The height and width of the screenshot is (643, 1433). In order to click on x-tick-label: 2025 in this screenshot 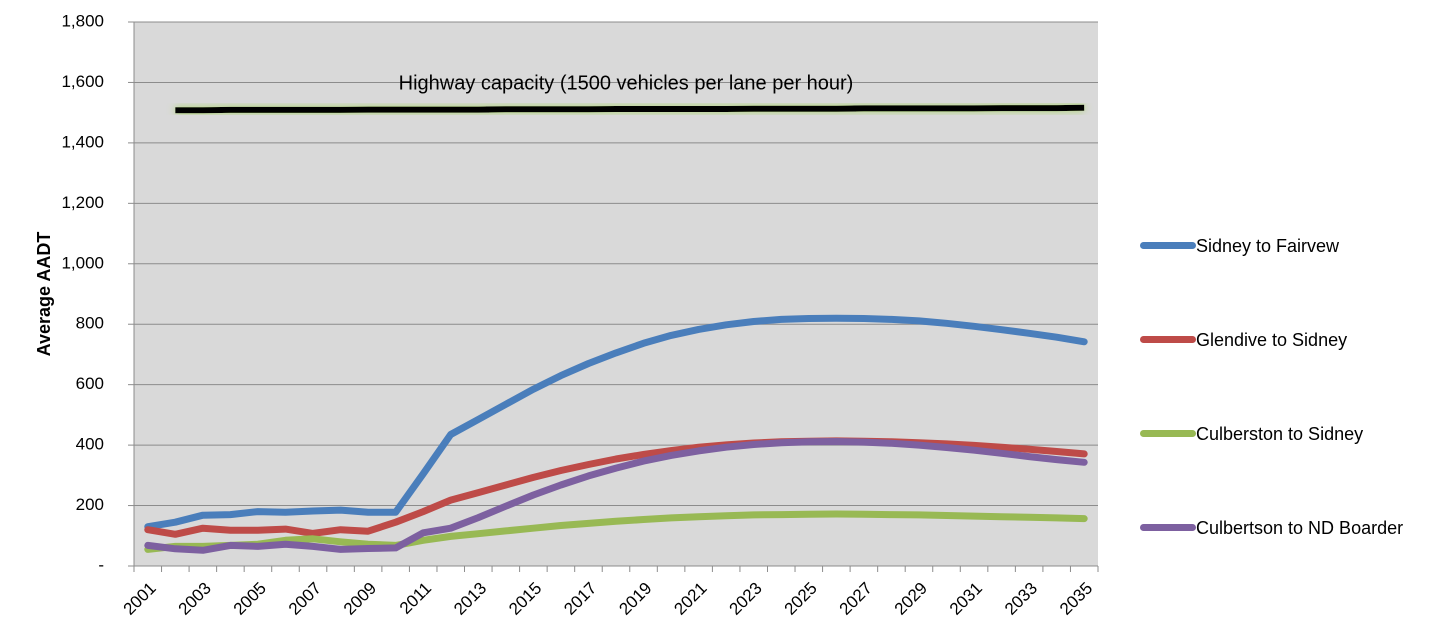, I will do `click(801, 599)`.